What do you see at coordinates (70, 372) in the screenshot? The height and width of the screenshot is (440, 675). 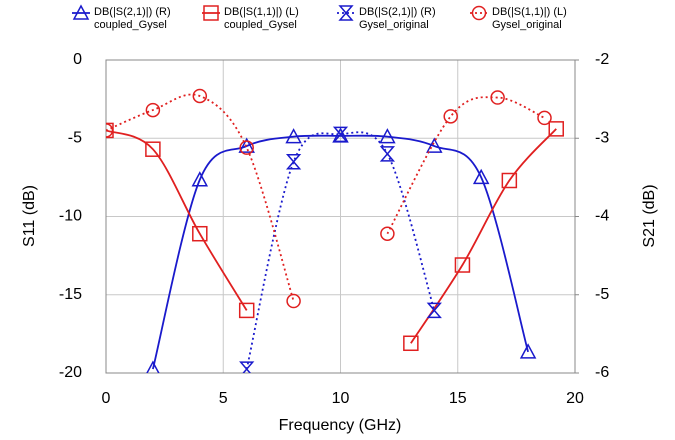 I see `y-tick-label: -20` at bounding box center [70, 372].